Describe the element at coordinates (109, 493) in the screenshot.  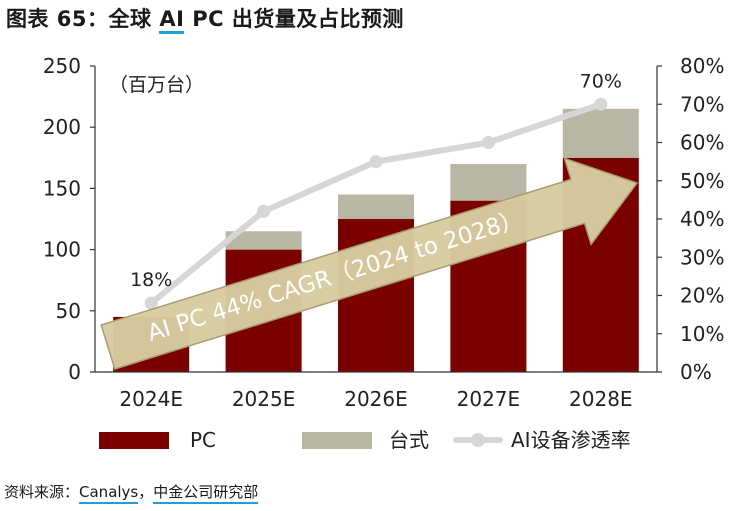
I see `source-canalys: Canalys` at that location.